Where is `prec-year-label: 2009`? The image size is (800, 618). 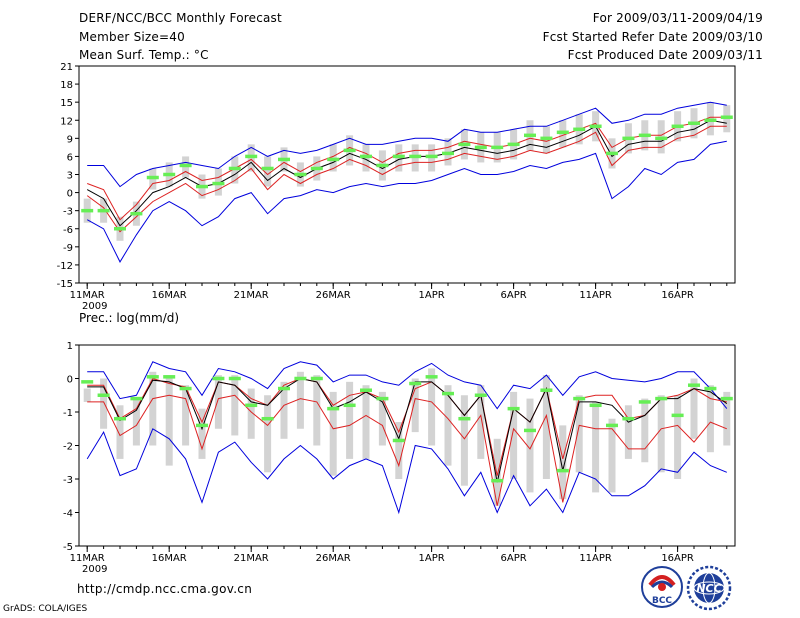
prec-year-label: 2009 is located at coordinates (94, 569).